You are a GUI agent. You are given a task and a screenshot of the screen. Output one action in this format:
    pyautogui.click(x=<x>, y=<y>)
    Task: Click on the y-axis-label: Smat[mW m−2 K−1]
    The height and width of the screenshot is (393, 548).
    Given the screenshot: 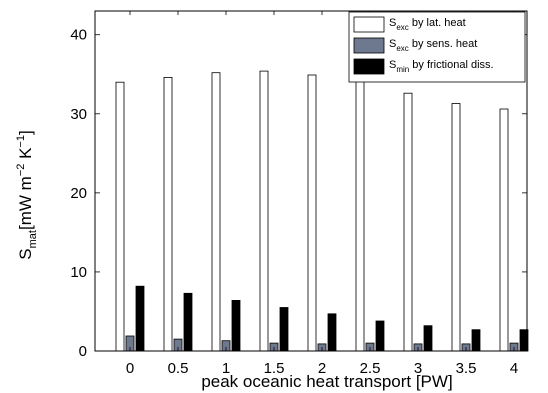 What is the action you would take?
    pyautogui.click(x=27, y=194)
    